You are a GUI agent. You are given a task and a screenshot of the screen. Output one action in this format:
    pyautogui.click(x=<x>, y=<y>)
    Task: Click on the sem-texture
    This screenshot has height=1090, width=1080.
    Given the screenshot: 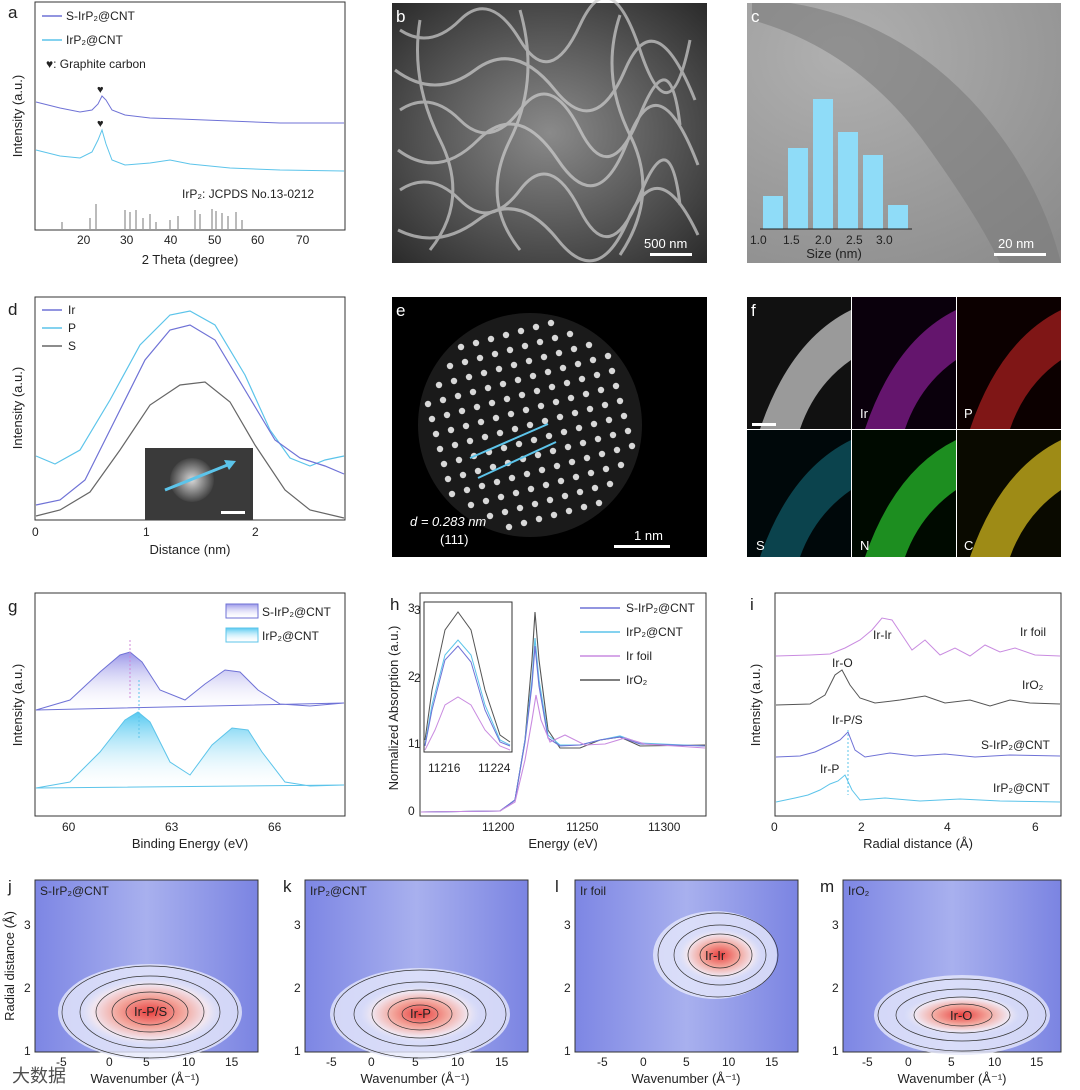 What is the action you would take?
    pyautogui.click(x=547, y=131)
    